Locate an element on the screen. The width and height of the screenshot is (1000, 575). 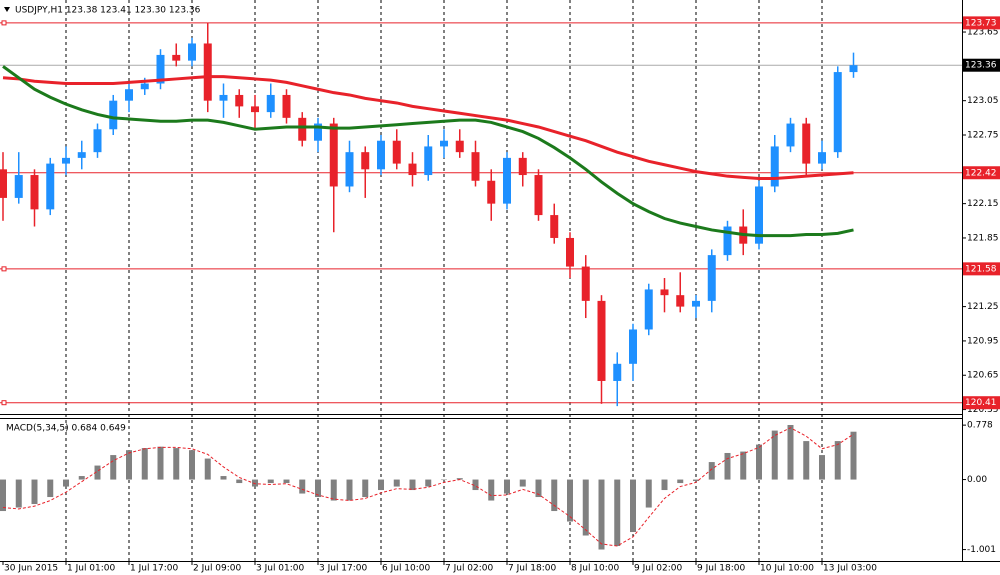
y-tick-label: 0.00 is located at coordinates (977, 480).